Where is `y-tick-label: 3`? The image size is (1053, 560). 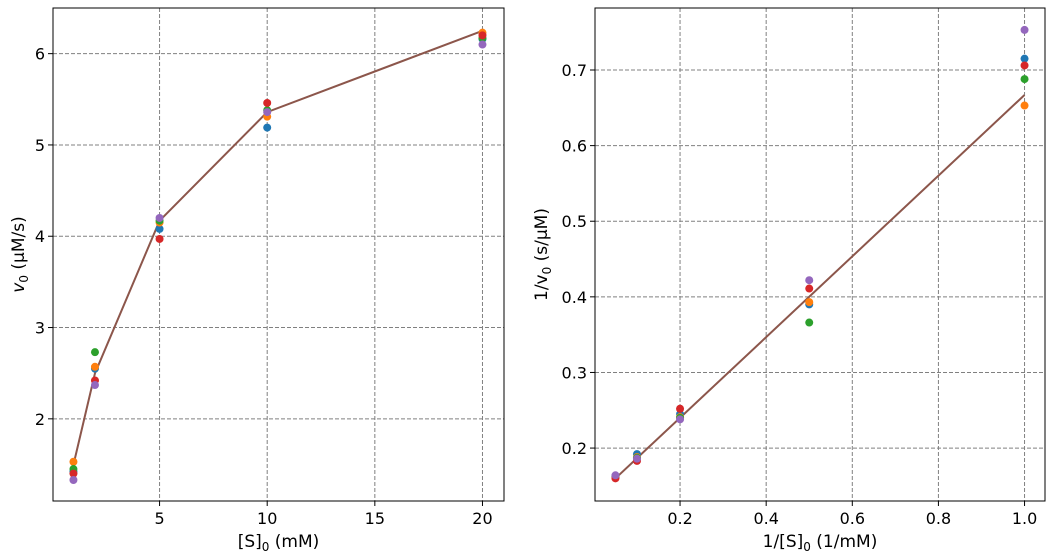
y-tick-label: 3 is located at coordinates (40, 328).